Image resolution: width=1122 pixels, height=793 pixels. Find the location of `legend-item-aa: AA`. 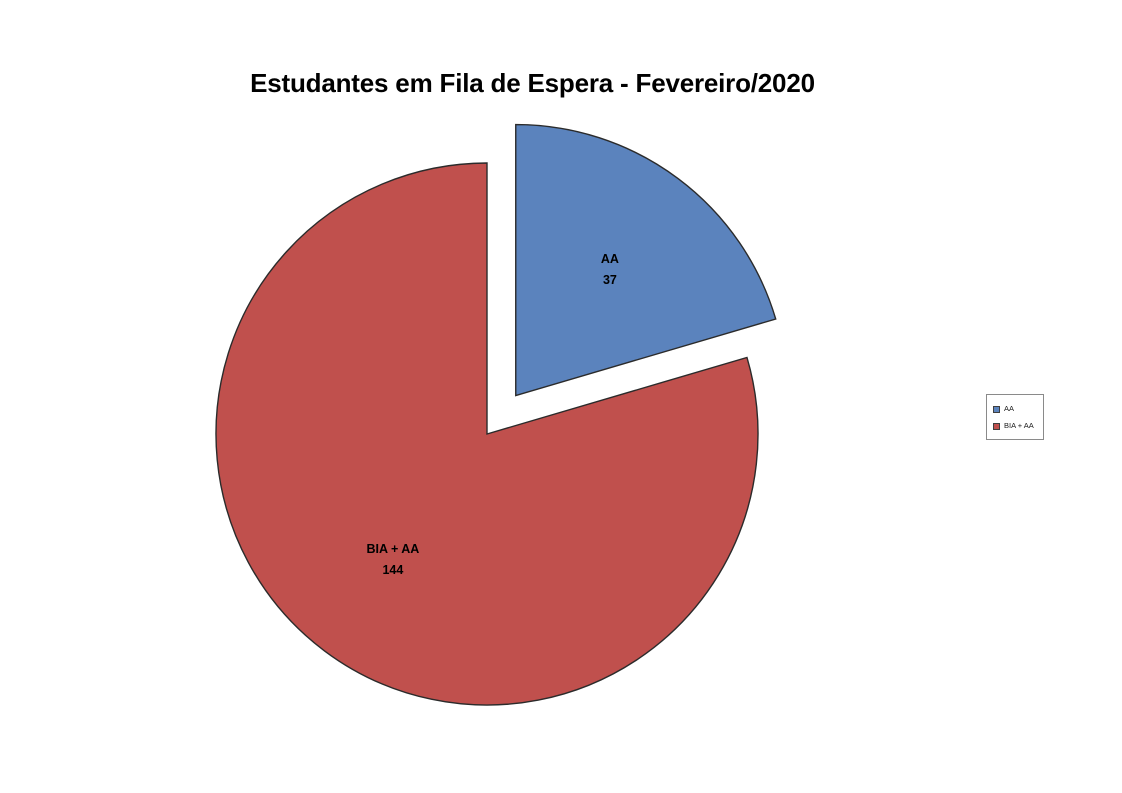

legend-item-aa: AA is located at coordinates (1018, 409).